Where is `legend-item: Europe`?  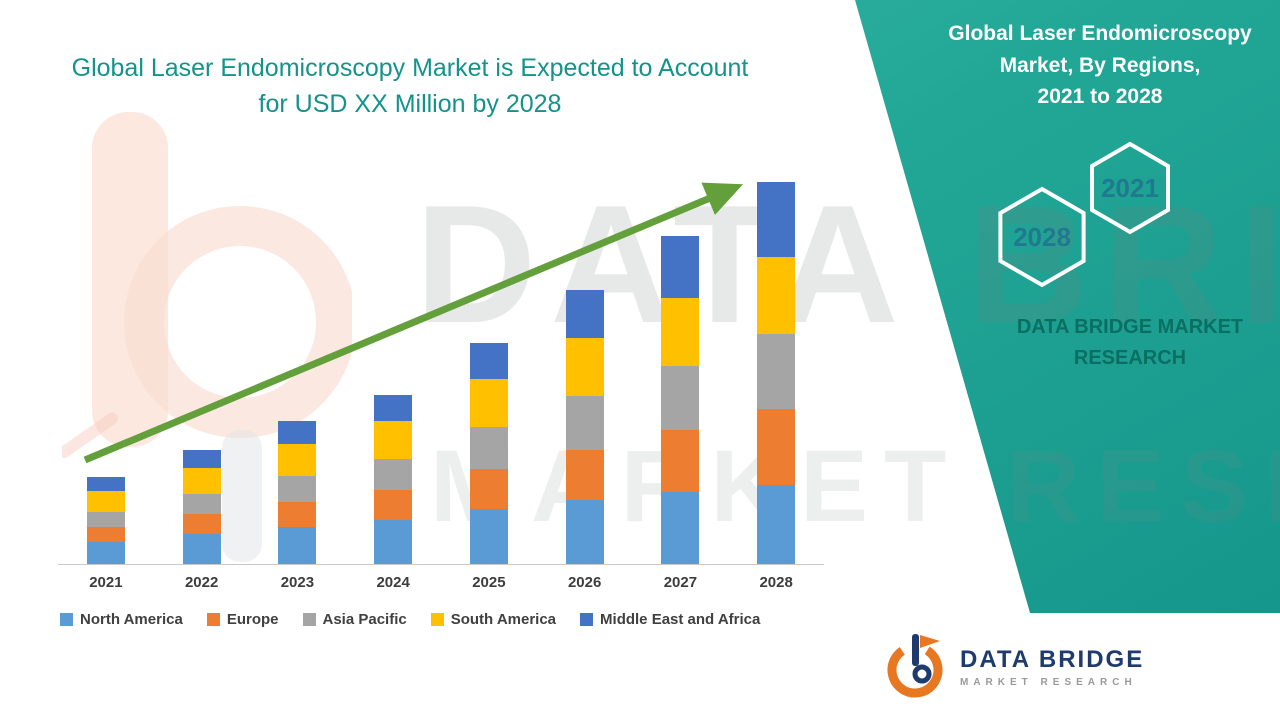
legend-item: Europe is located at coordinates (242, 619).